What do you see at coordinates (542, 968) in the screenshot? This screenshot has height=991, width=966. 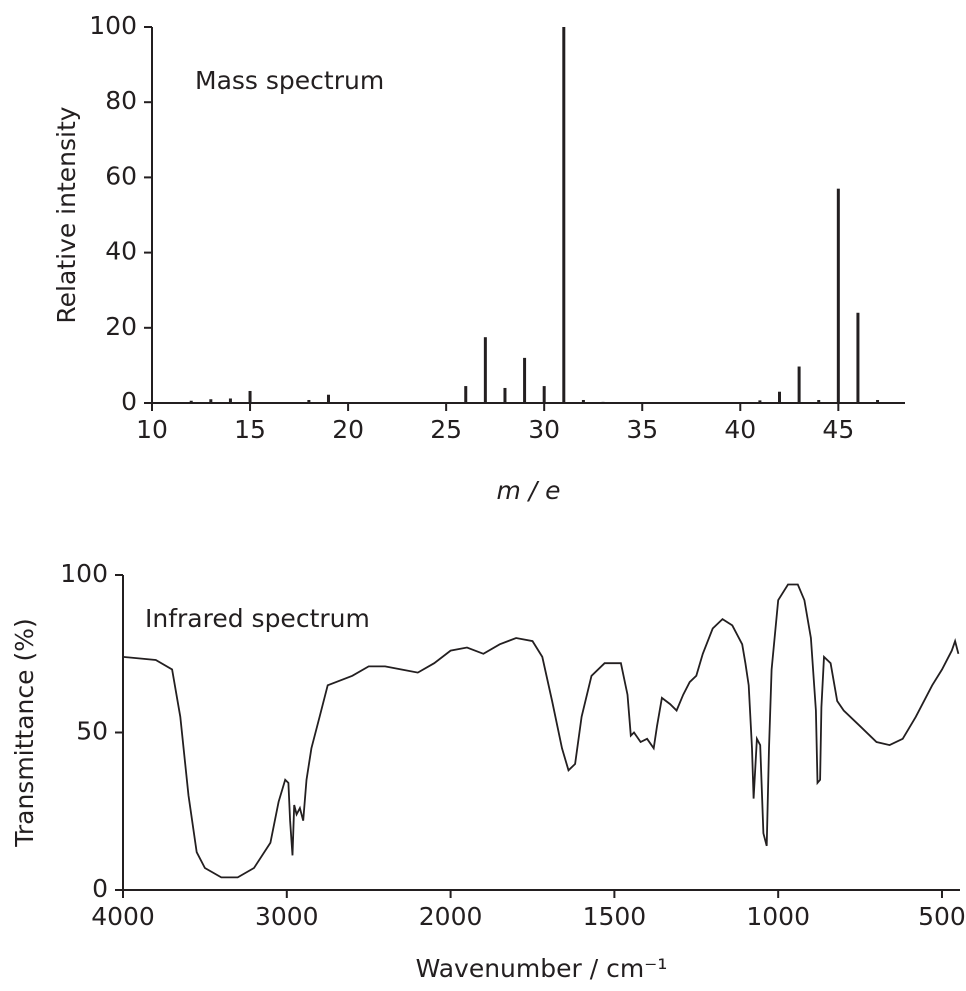 I see `x-axis-label: Wavenumber / cm⁻¹` at bounding box center [542, 968].